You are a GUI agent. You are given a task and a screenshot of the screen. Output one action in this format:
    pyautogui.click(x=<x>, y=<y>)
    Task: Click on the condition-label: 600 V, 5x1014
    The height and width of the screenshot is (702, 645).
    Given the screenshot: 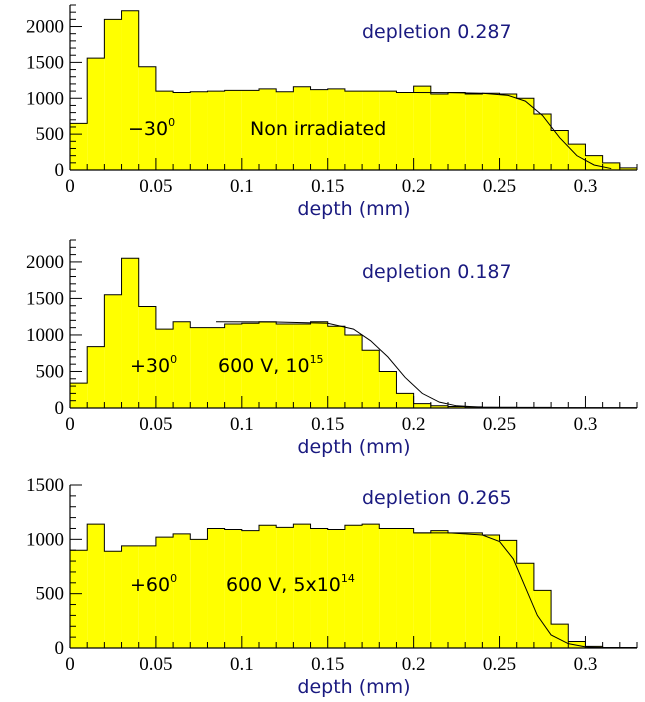 What is the action you would take?
    pyautogui.click(x=290, y=584)
    